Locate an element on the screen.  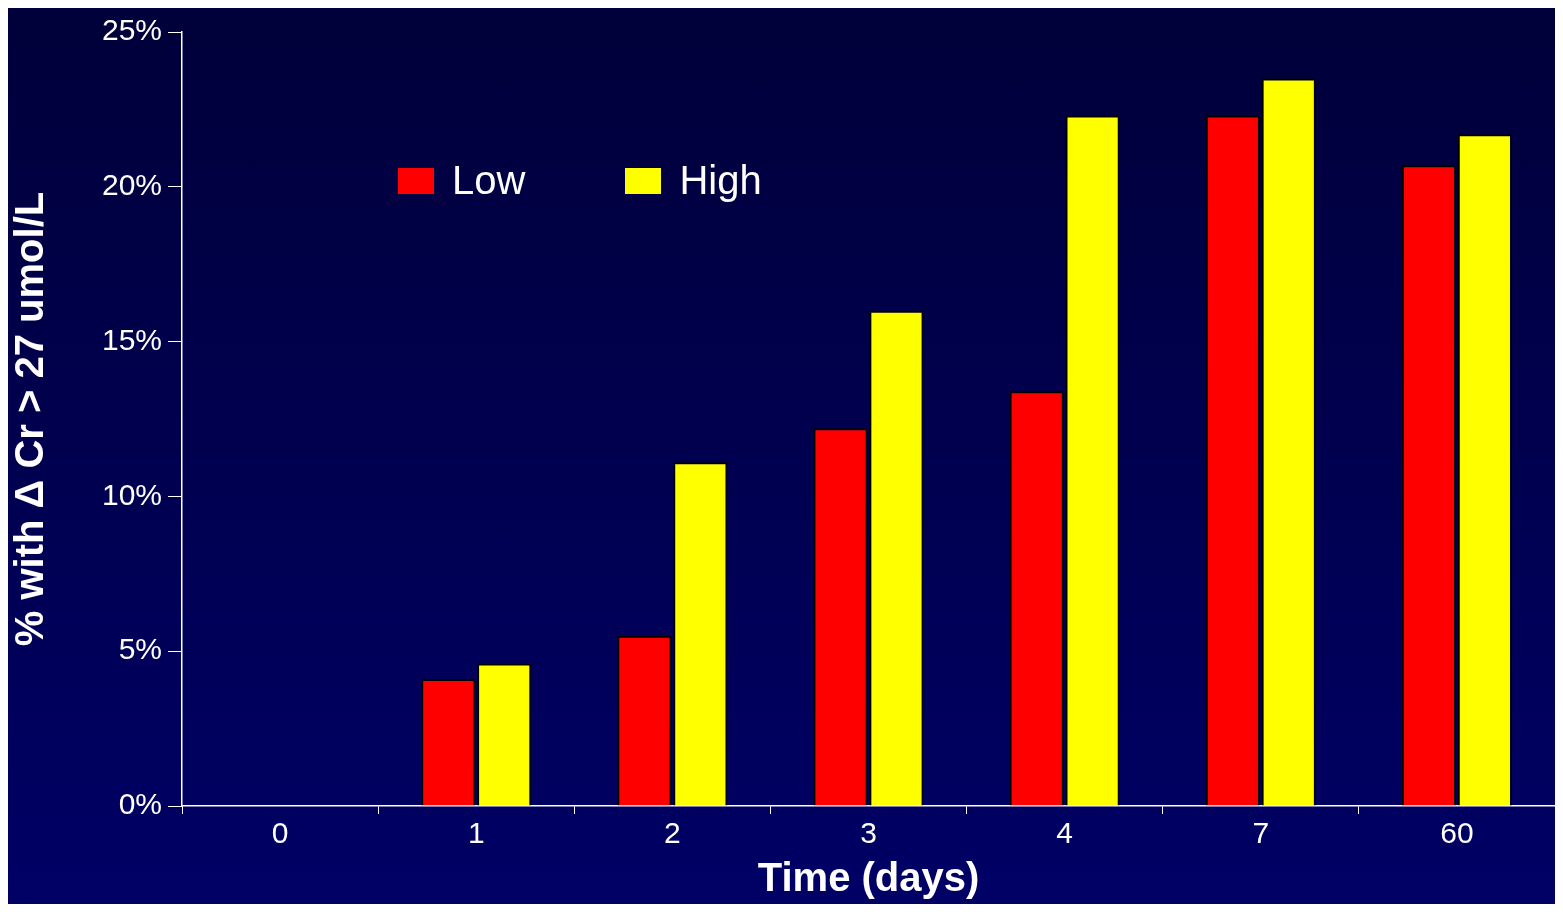
x-tick-label: 60 is located at coordinates (1457, 833).